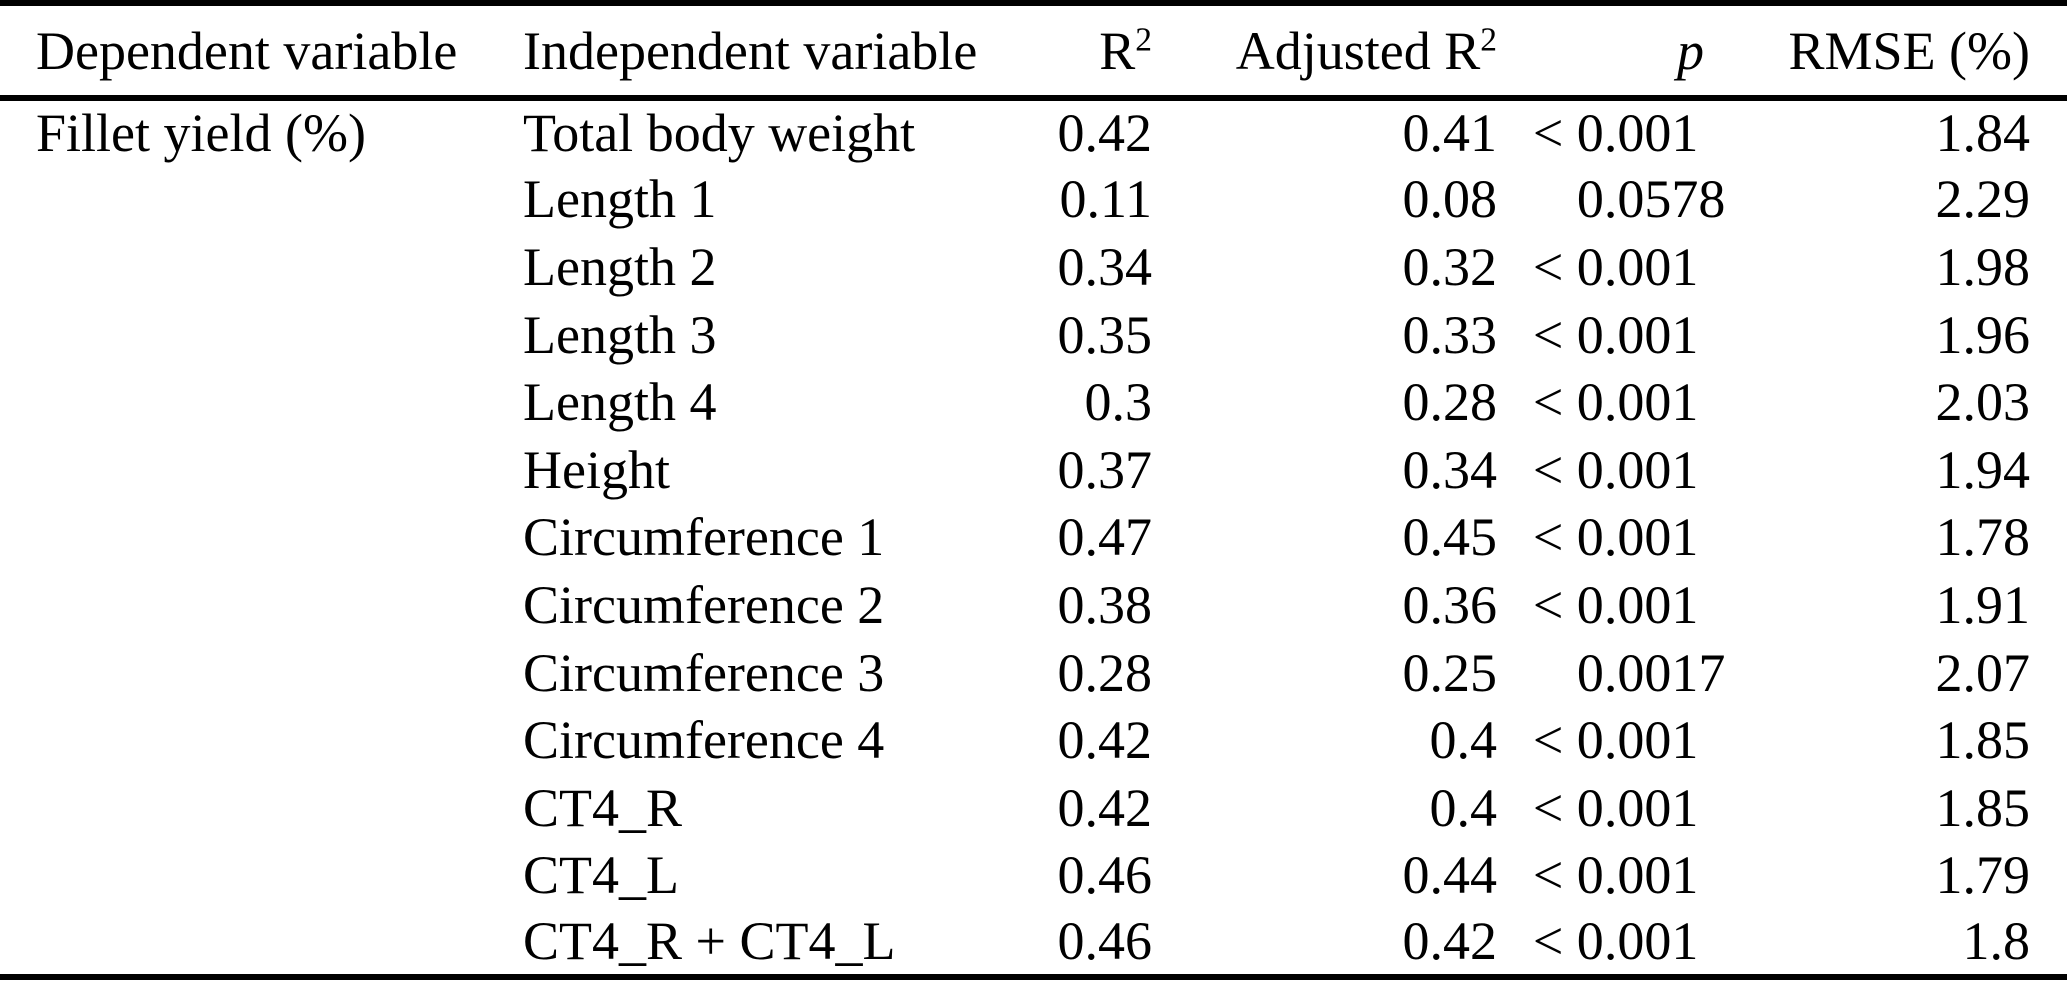 The image size is (2067, 992). What do you see at coordinates (601, 875) in the screenshot?
I see `cell-independent-variable: CT4_L` at bounding box center [601, 875].